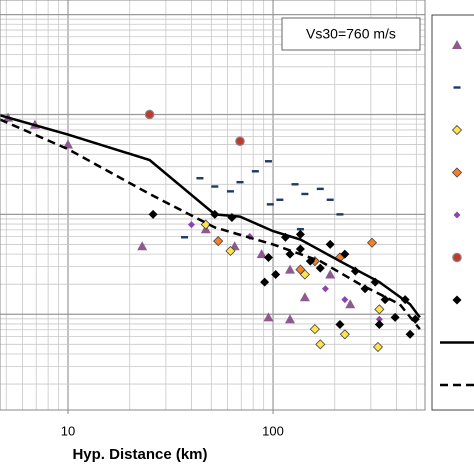 The image size is (474, 474). What do you see at coordinates (139, 454) in the screenshot?
I see `x-axis-label: Hyp. Distance (km)` at bounding box center [139, 454].